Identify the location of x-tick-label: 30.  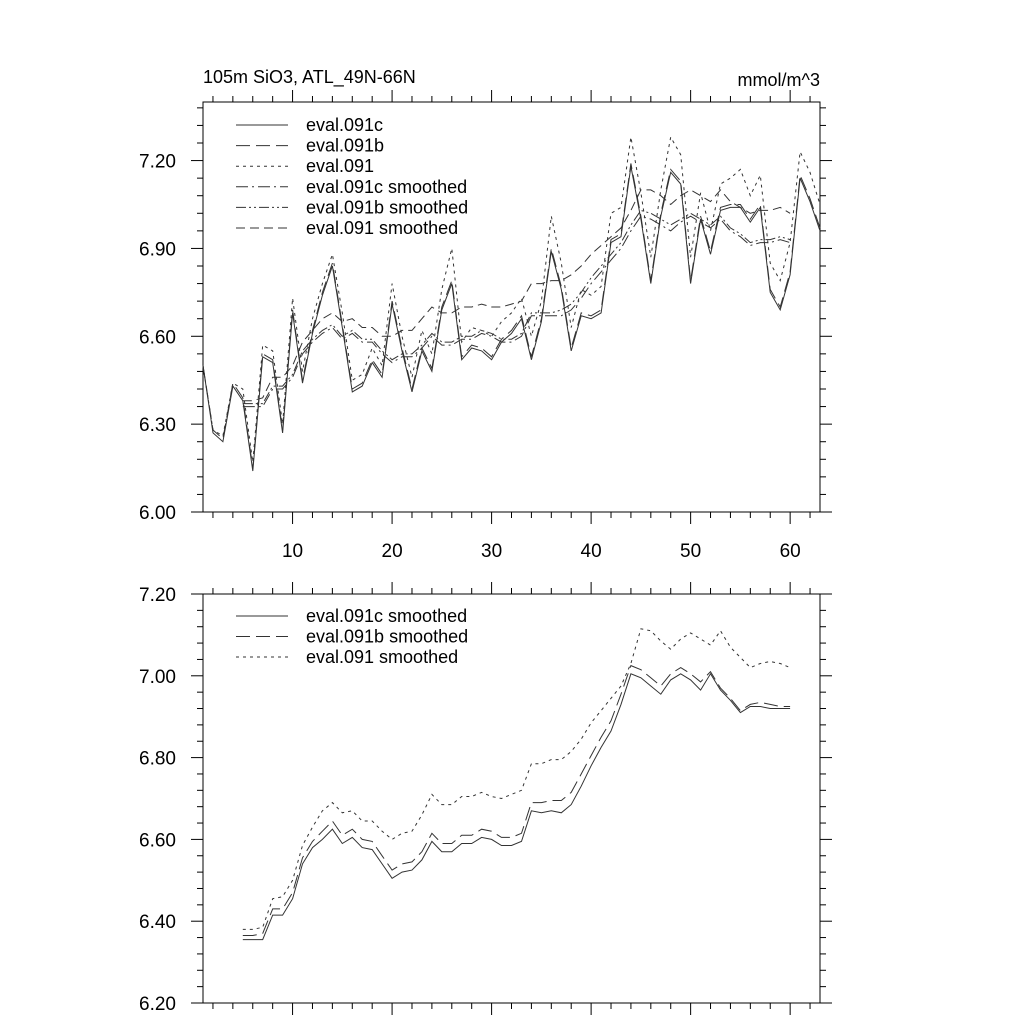
(491, 551).